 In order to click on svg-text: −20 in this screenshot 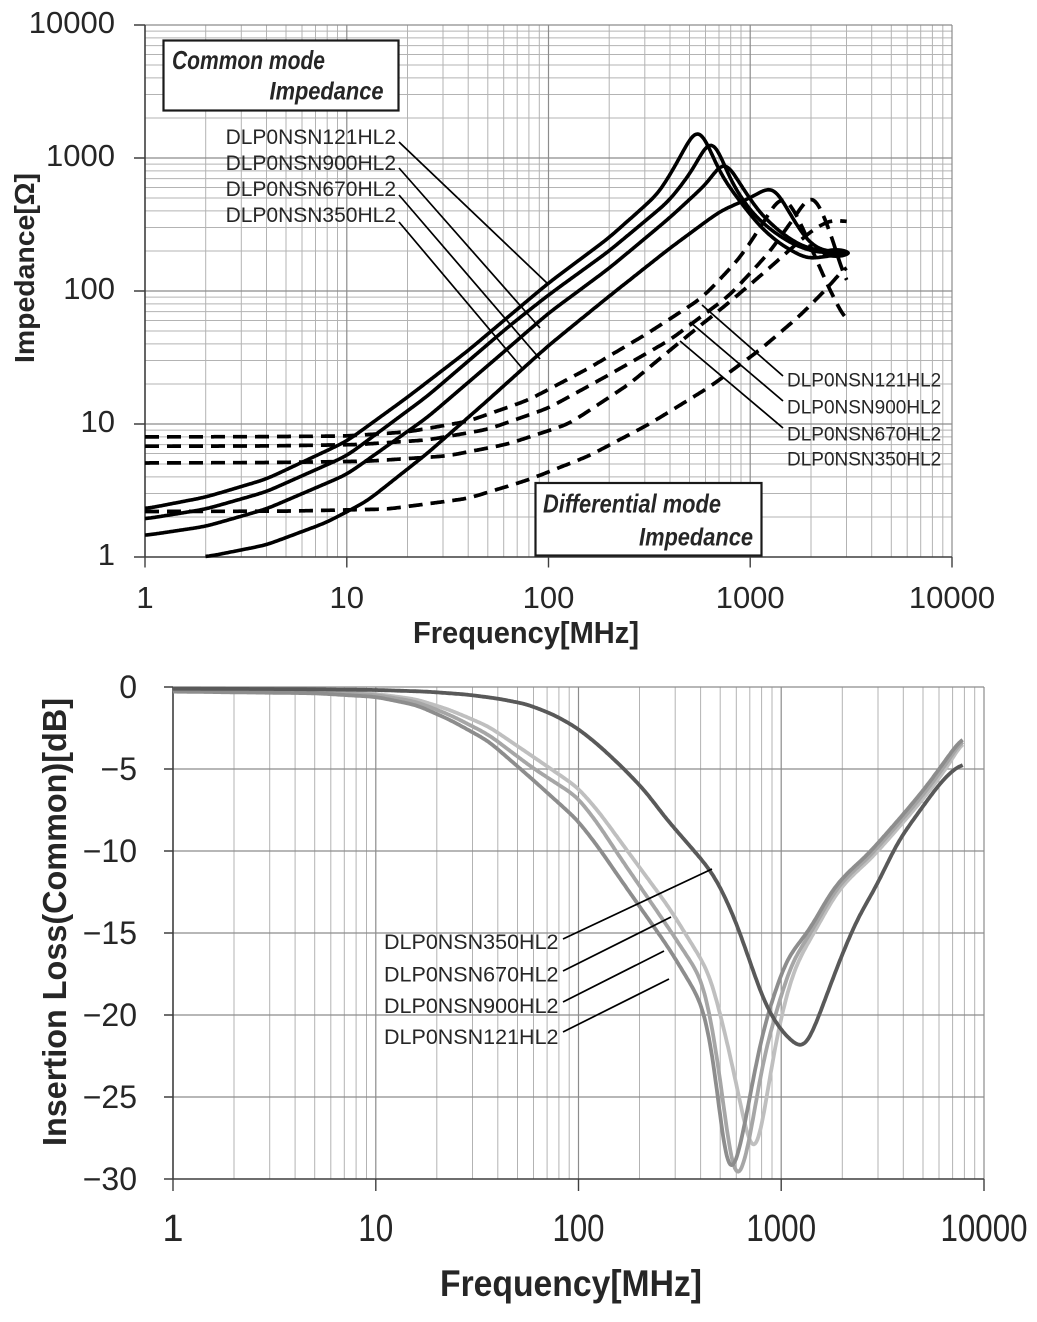, I will do `click(110, 1015)`.